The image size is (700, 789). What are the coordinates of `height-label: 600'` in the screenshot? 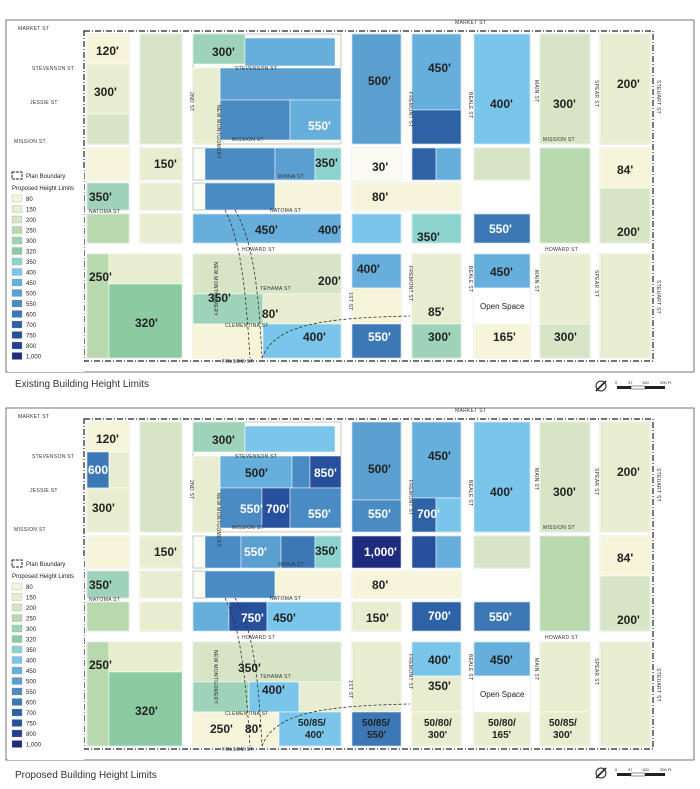 It's located at (99, 470).